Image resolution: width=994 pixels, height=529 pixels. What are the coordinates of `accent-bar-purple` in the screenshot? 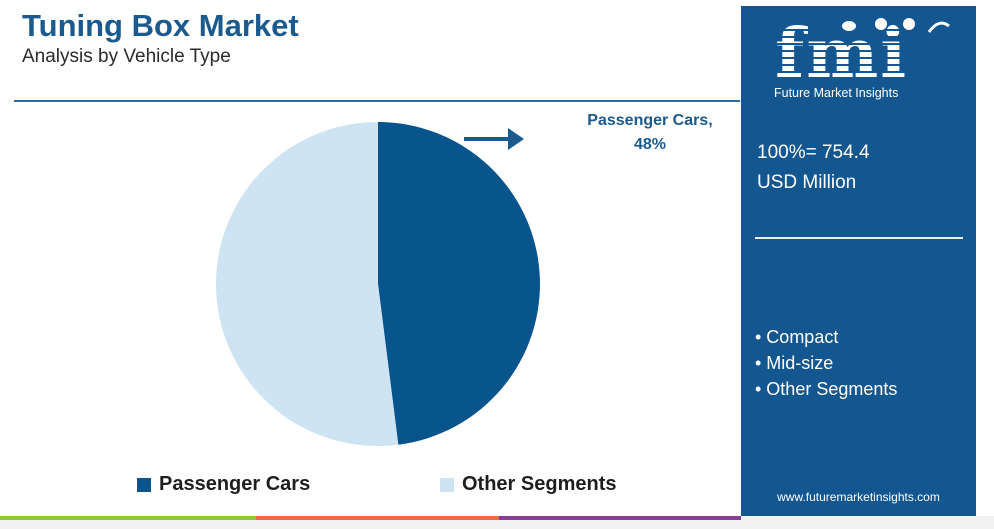 It's located at (620, 518).